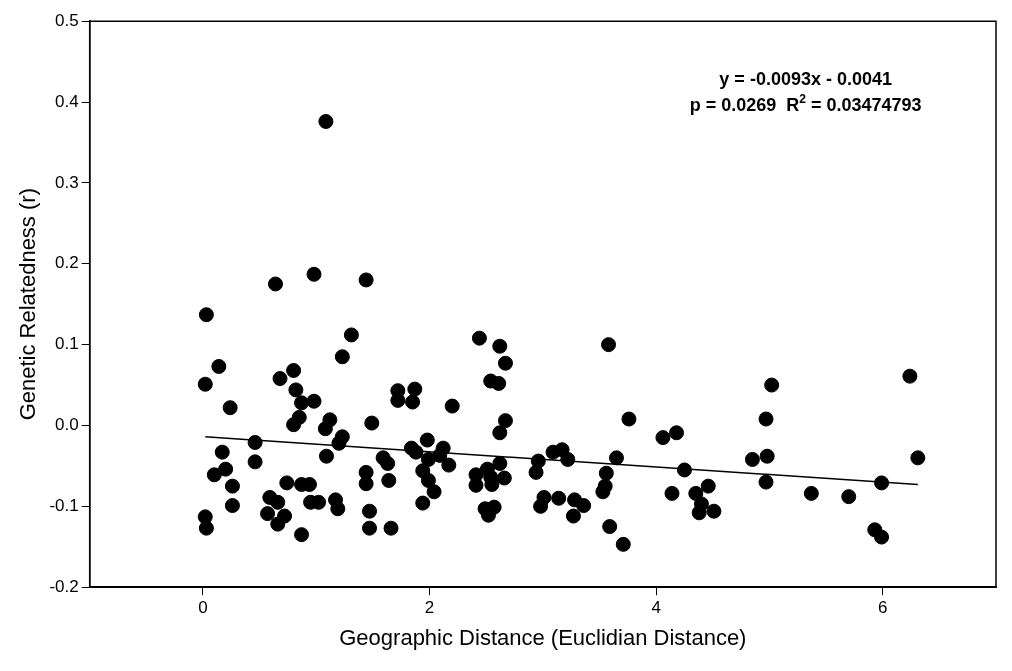  Describe the element at coordinates (656, 608) in the screenshot. I see `x-tick-label: 4` at that location.